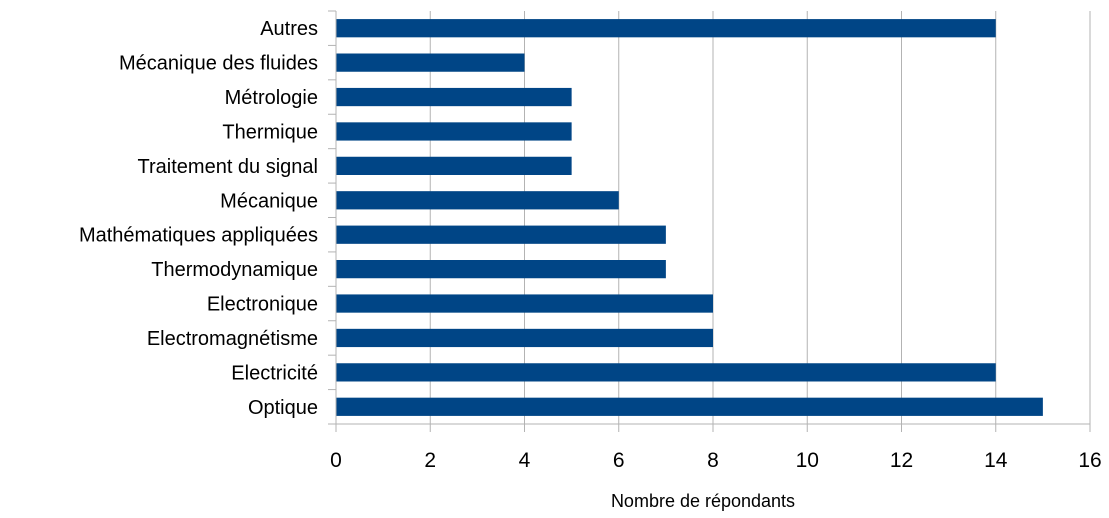 The height and width of the screenshot is (518, 1109). What do you see at coordinates (234, 270) in the screenshot?
I see `category-label: Thermodynamique` at bounding box center [234, 270].